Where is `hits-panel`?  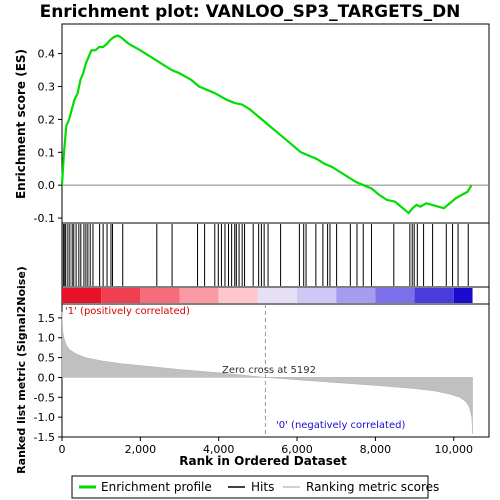
hits-panel is located at coordinates (275, 255).